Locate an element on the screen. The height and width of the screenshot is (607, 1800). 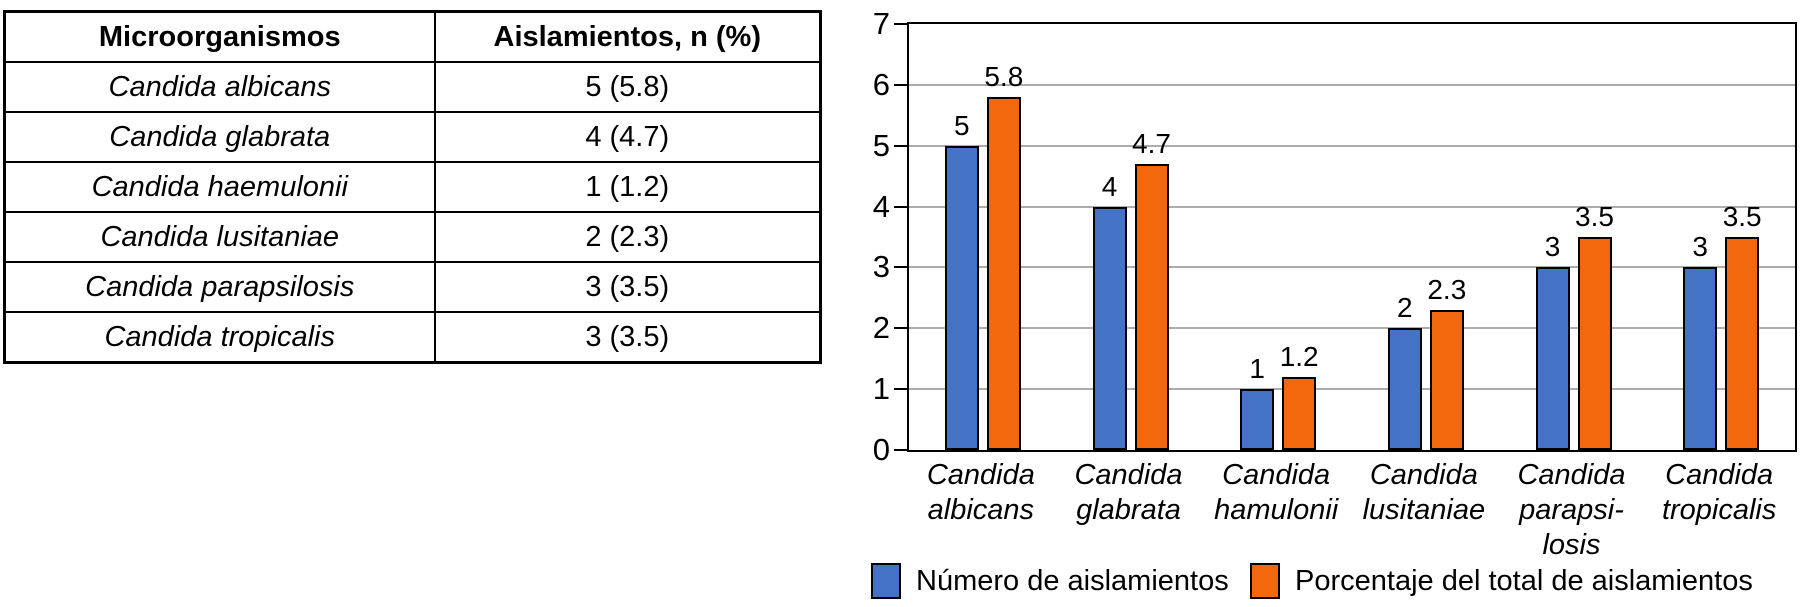
table-row: Candida albicans 5 (5.8) is located at coordinates (412, 87).